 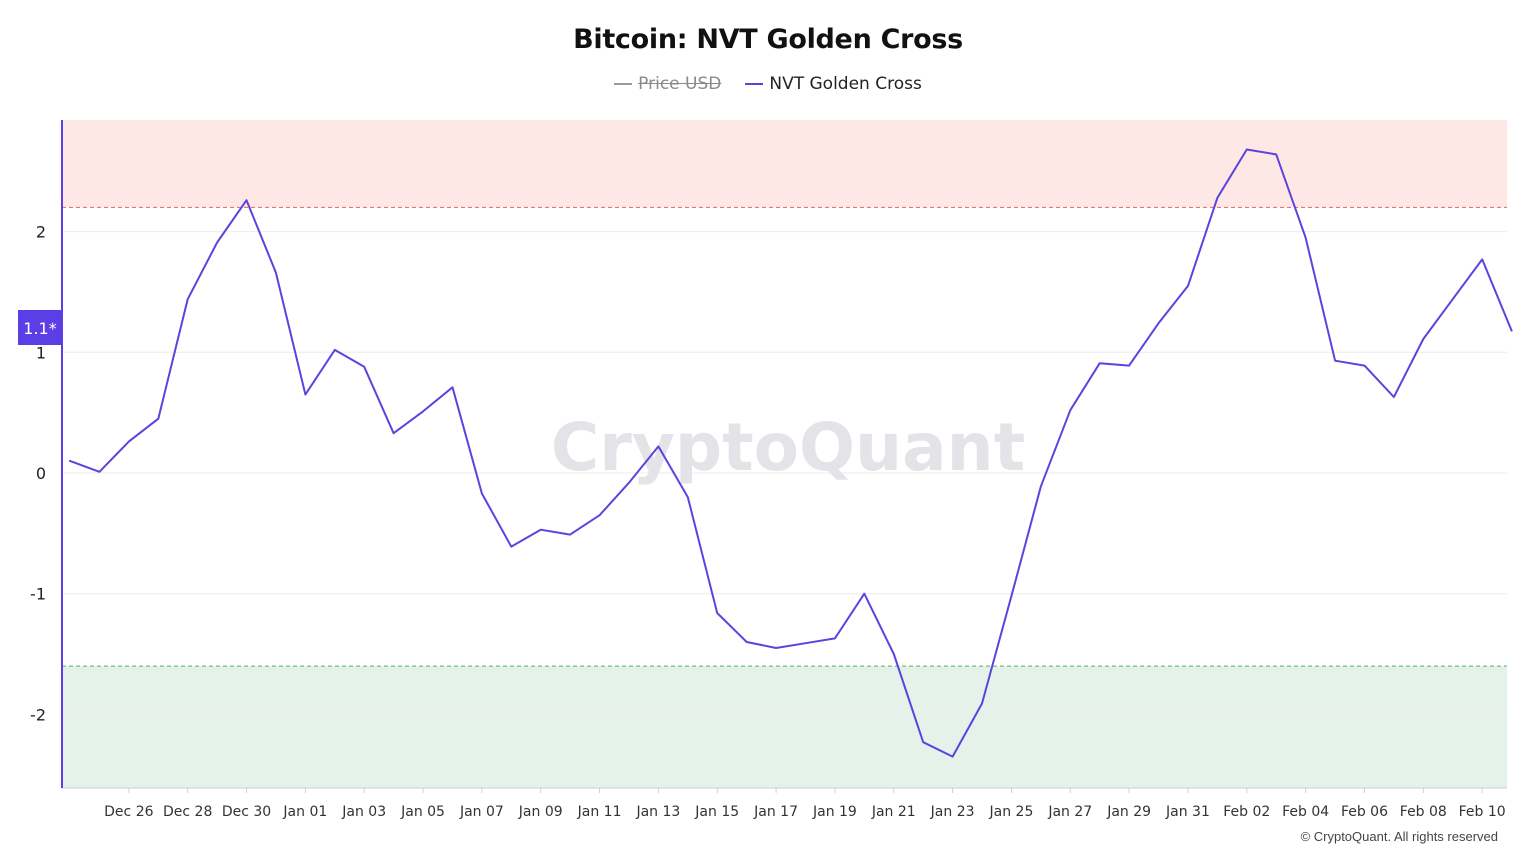 What do you see at coordinates (1246, 812) in the screenshot?
I see `x-tick-label: Feb 02` at bounding box center [1246, 812].